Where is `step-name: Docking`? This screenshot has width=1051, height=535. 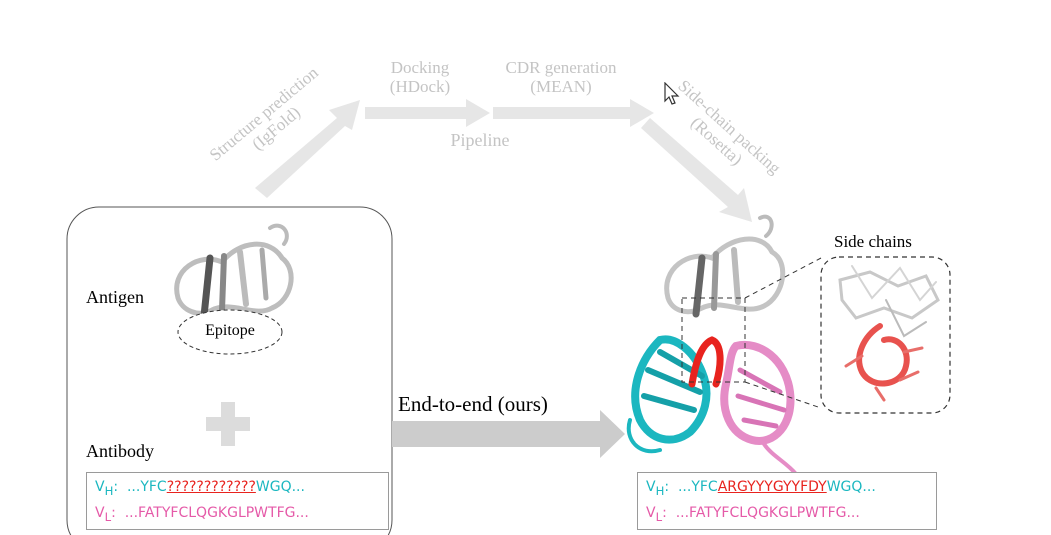 step-name: Docking is located at coordinates (420, 67).